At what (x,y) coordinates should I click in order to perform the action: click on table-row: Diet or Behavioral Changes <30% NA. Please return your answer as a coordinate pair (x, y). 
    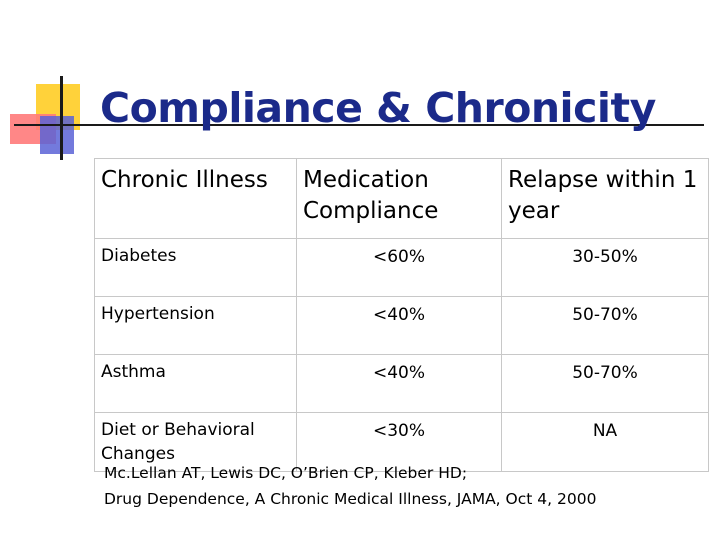
    Looking at the image, I should click on (401, 442).